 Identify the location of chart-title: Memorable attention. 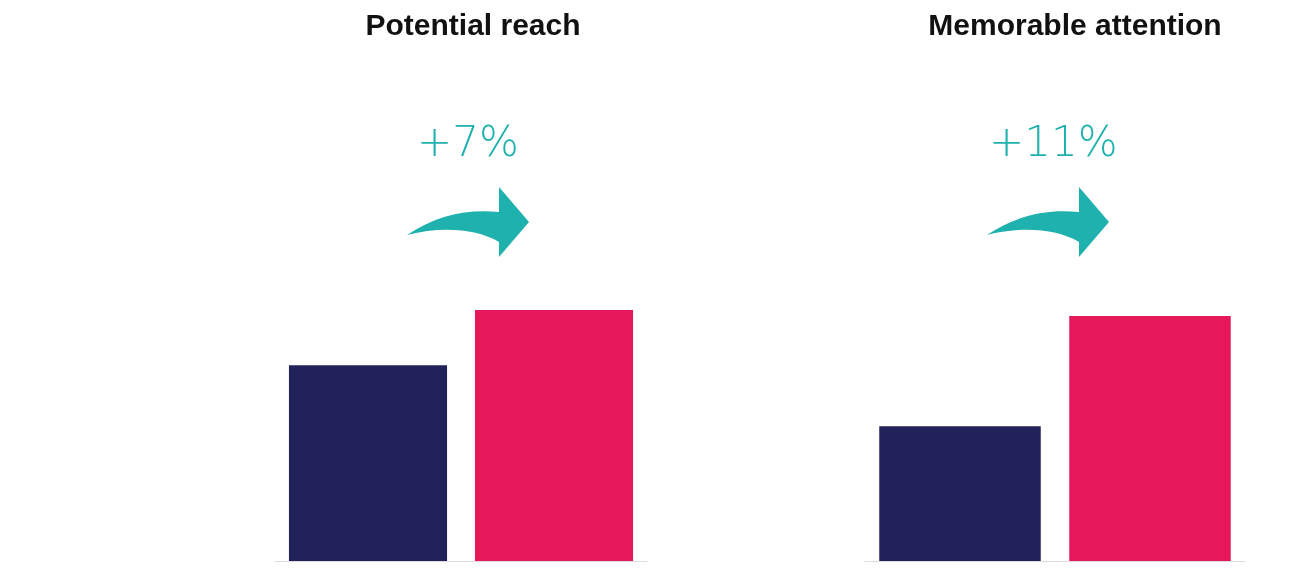
(1075, 24).